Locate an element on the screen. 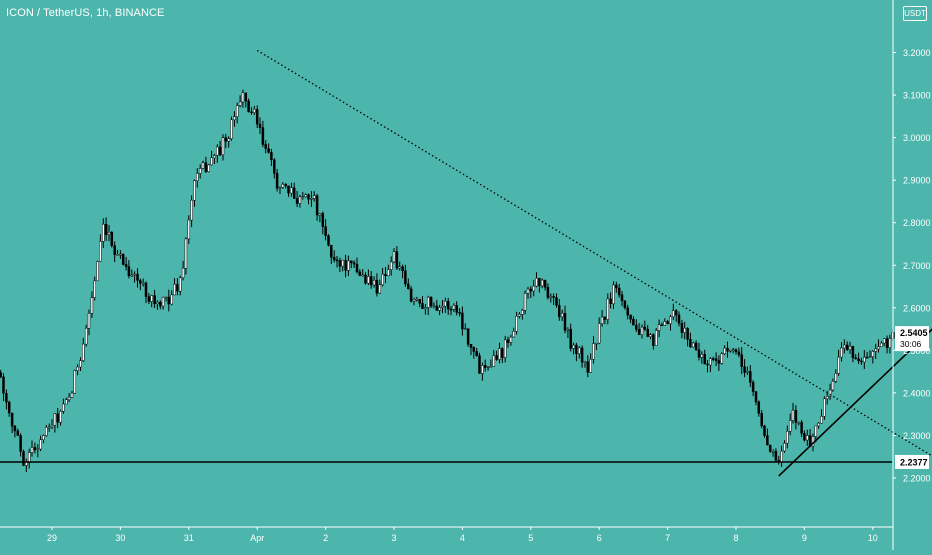  time-axis: 29 30 31 Apr 2 3 4 5 6 7 8 9 10 is located at coordinates (446, 534).